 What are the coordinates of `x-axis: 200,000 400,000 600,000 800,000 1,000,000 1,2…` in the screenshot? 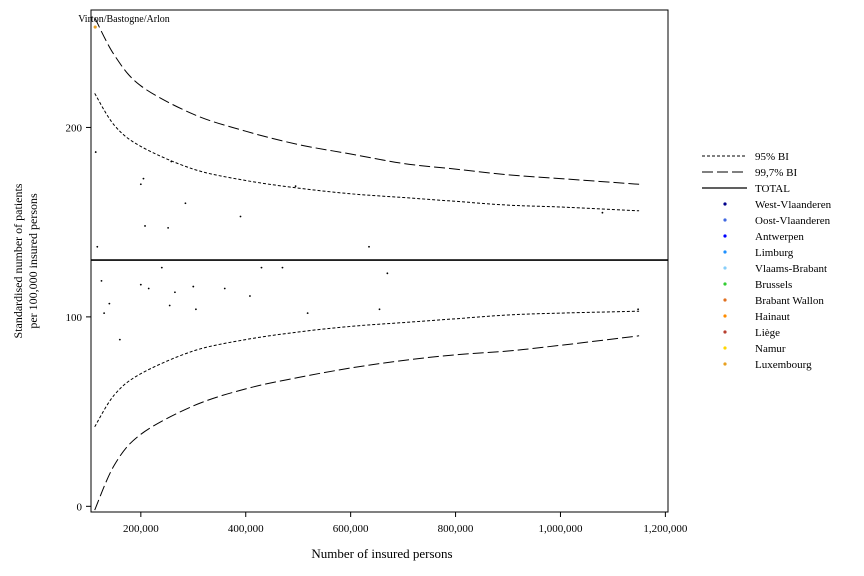 It's located at (405, 523).